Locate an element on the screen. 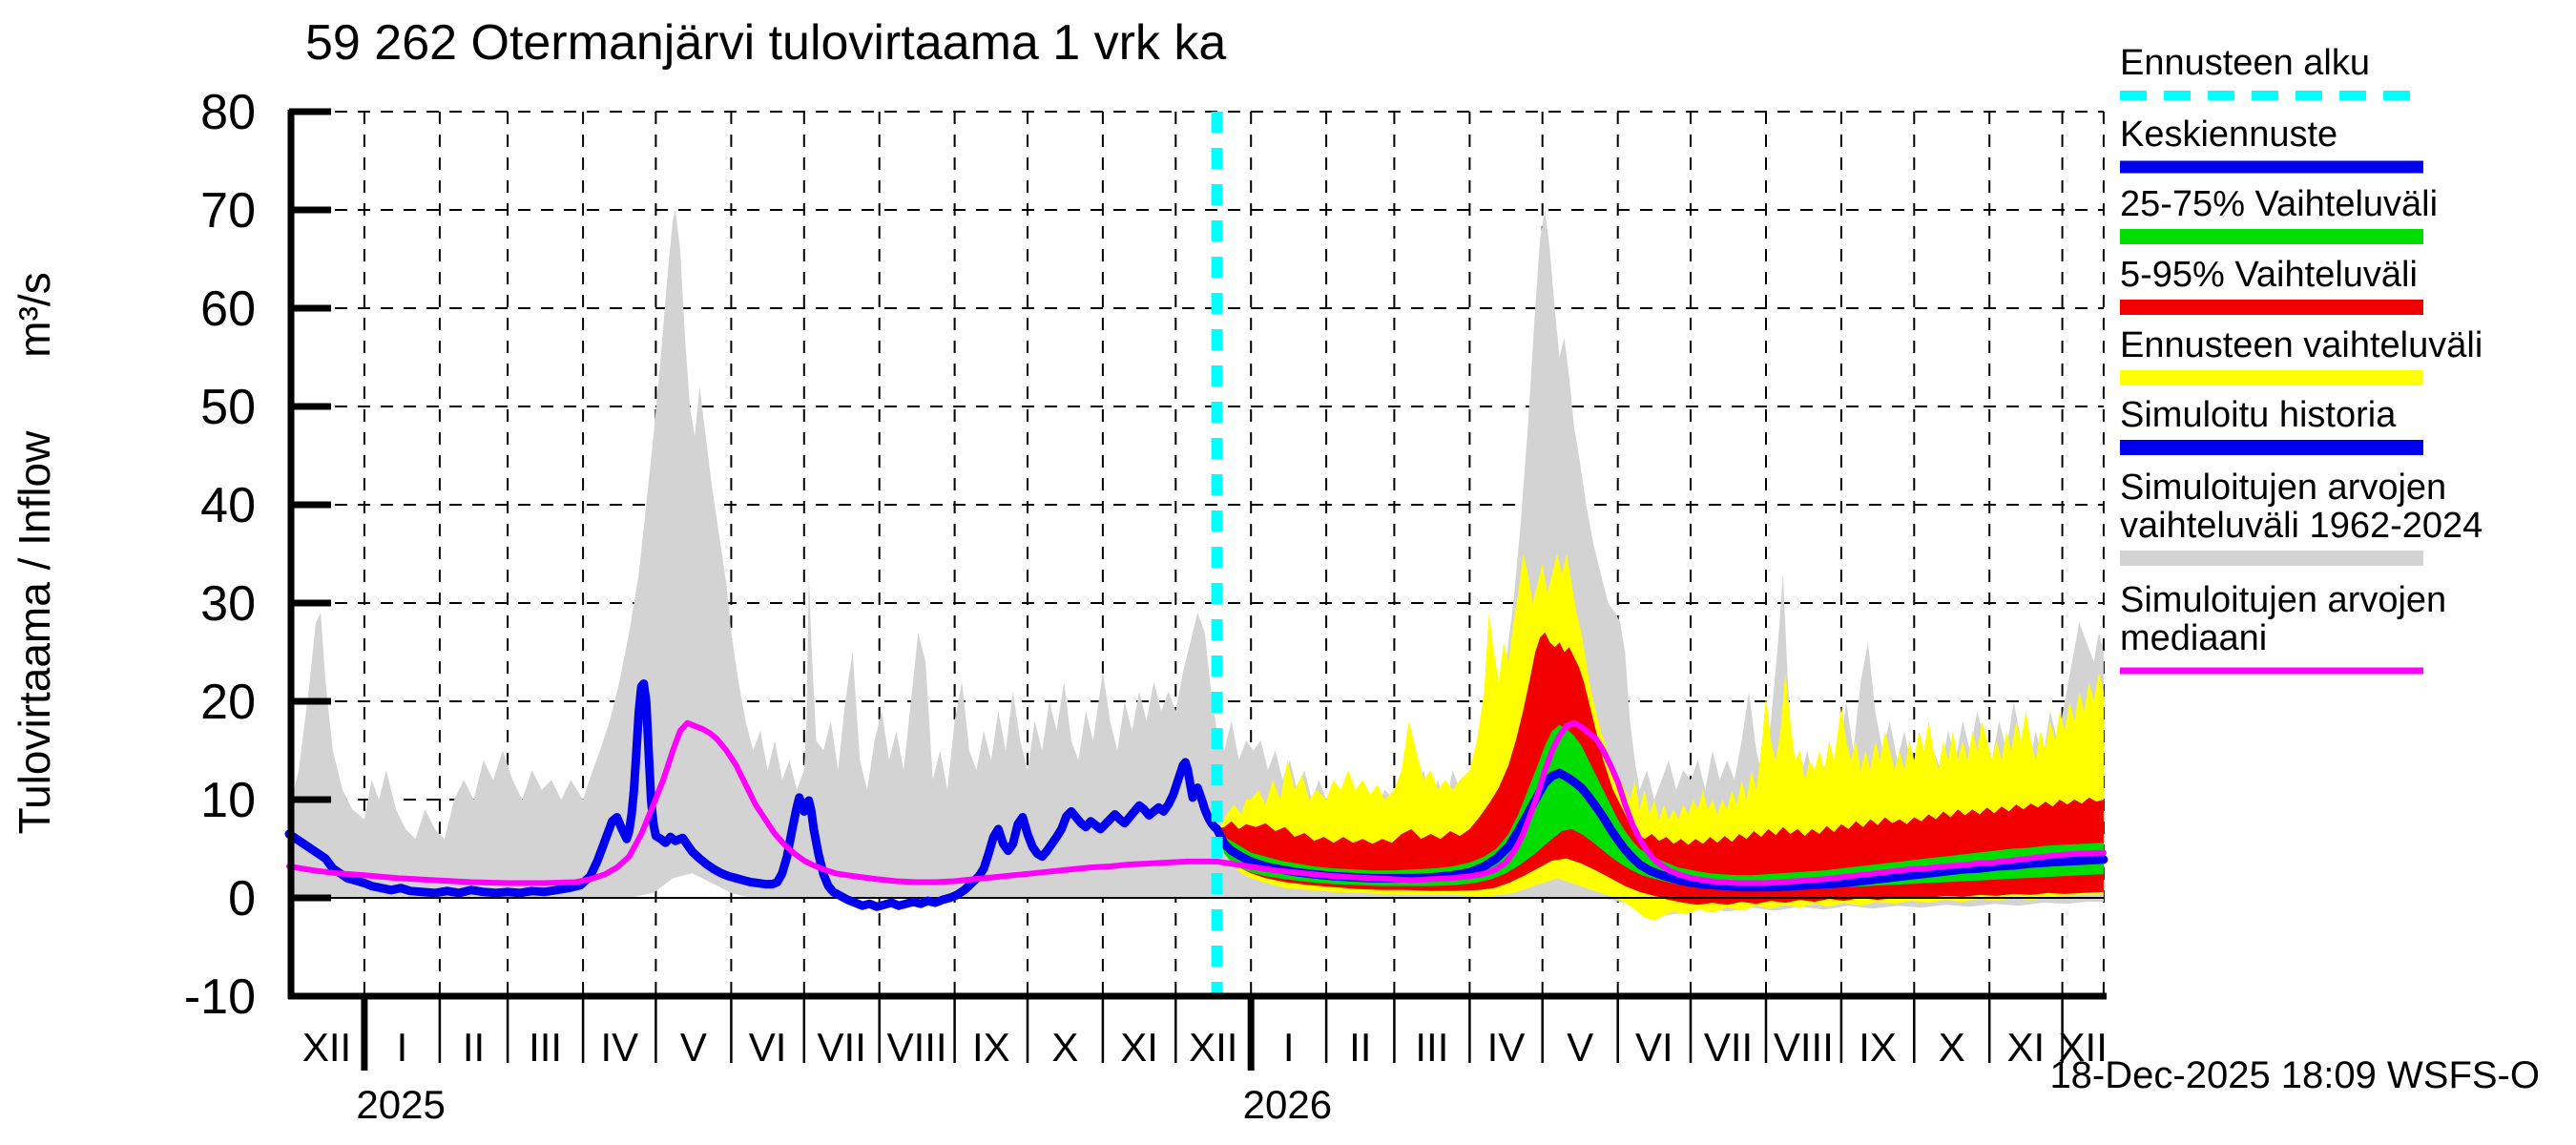 Image resolution: width=2576 pixels, height=1145 pixels. legend-entry-red: 5-95% Vaihteluväli is located at coordinates (2271, 285).